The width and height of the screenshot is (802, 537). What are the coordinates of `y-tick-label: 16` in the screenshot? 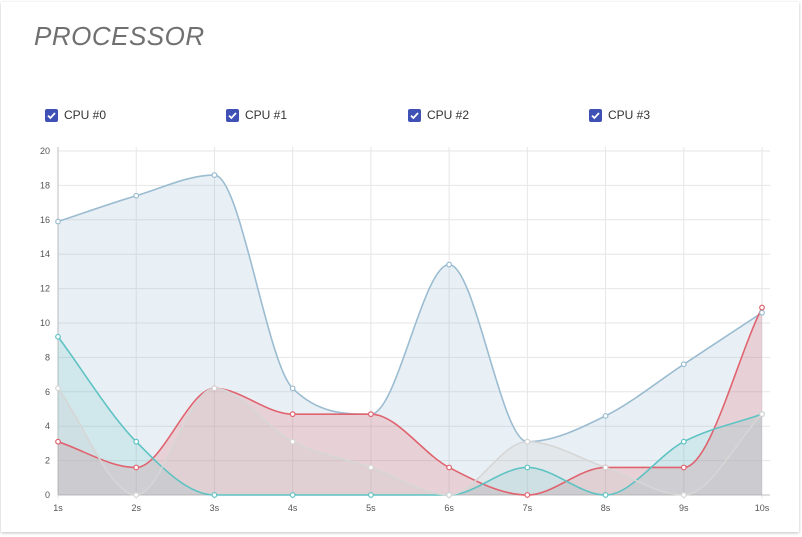 It's located at (45, 220).